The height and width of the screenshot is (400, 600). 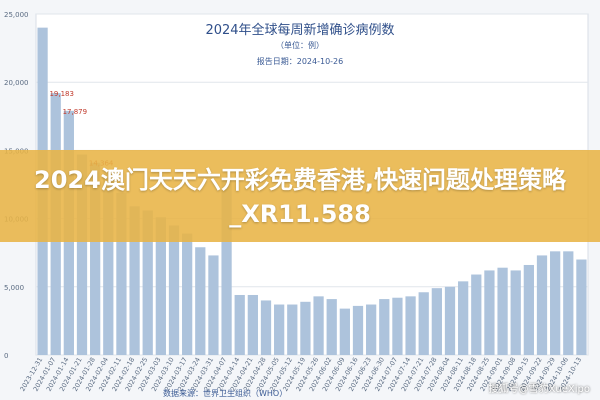 I want to click on banner-headline: 2024澳门天天六开彩免费香港,快速问题处理策略_XR11.588, so click(x=300, y=197).